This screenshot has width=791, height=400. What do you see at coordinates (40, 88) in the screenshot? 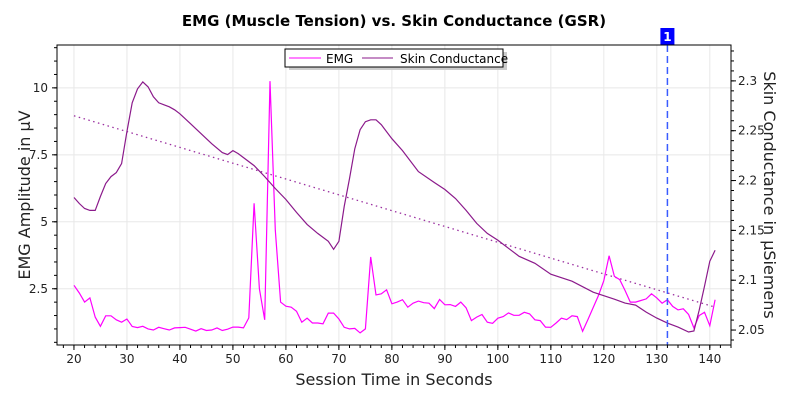
I see `y-left-tick-label: 10` at bounding box center [40, 88].